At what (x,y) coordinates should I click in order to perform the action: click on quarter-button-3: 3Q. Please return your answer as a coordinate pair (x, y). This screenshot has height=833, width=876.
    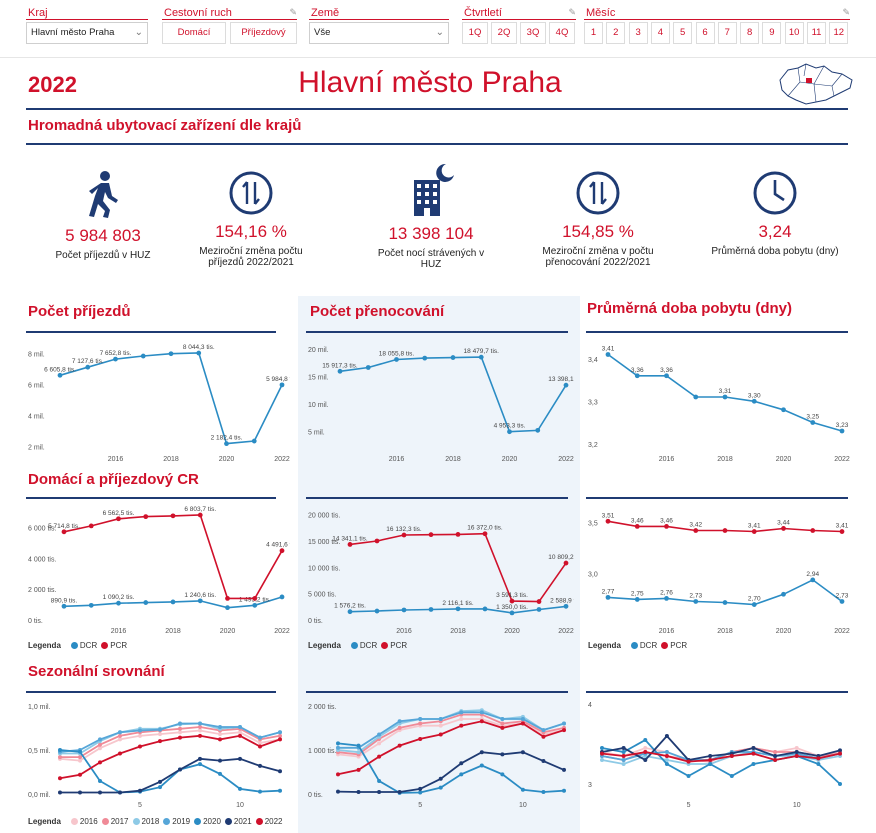
    Looking at the image, I should click on (533, 33).